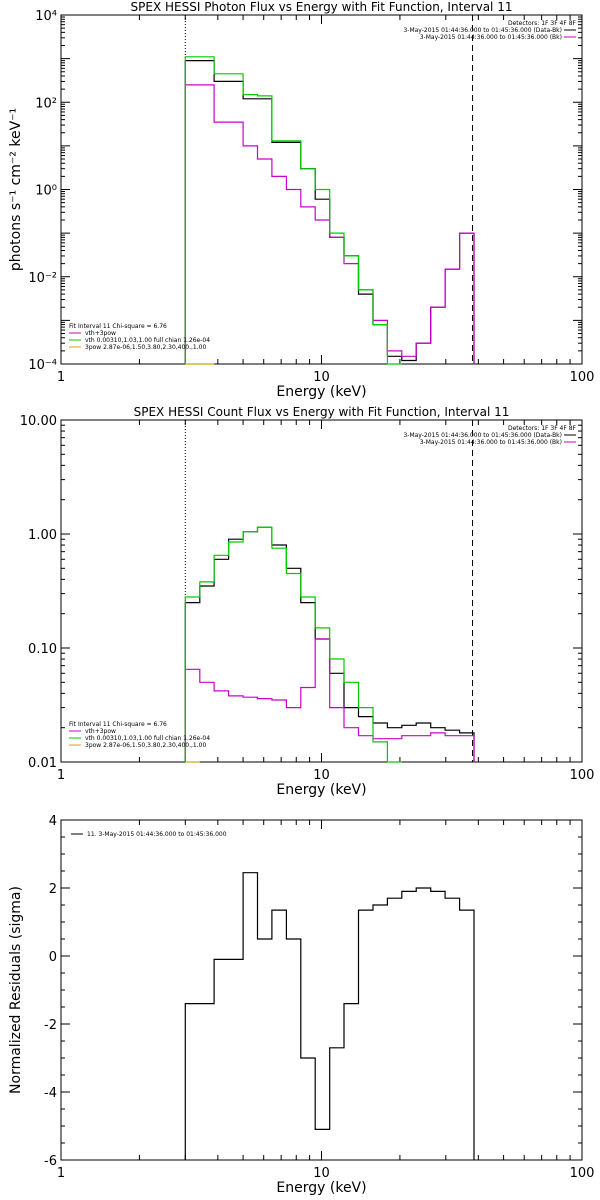  Describe the element at coordinates (16, 990) in the screenshot. I see `y-axis-label: Normalized Residuals (sigma)` at that location.